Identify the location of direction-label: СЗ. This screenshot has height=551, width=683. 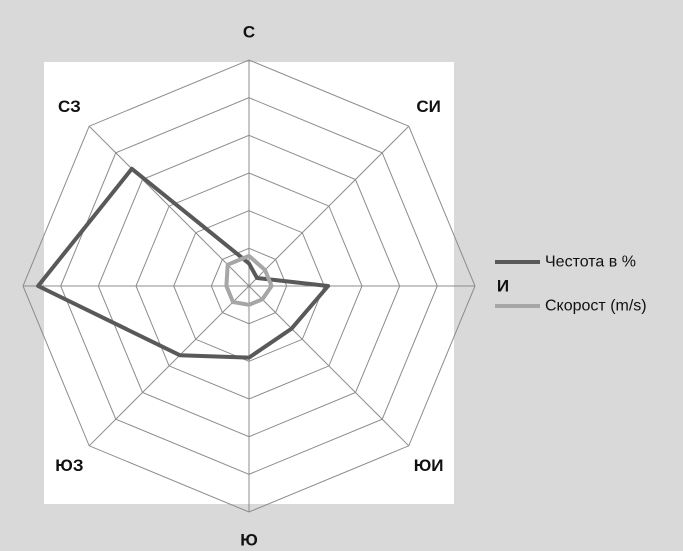
(69, 106).